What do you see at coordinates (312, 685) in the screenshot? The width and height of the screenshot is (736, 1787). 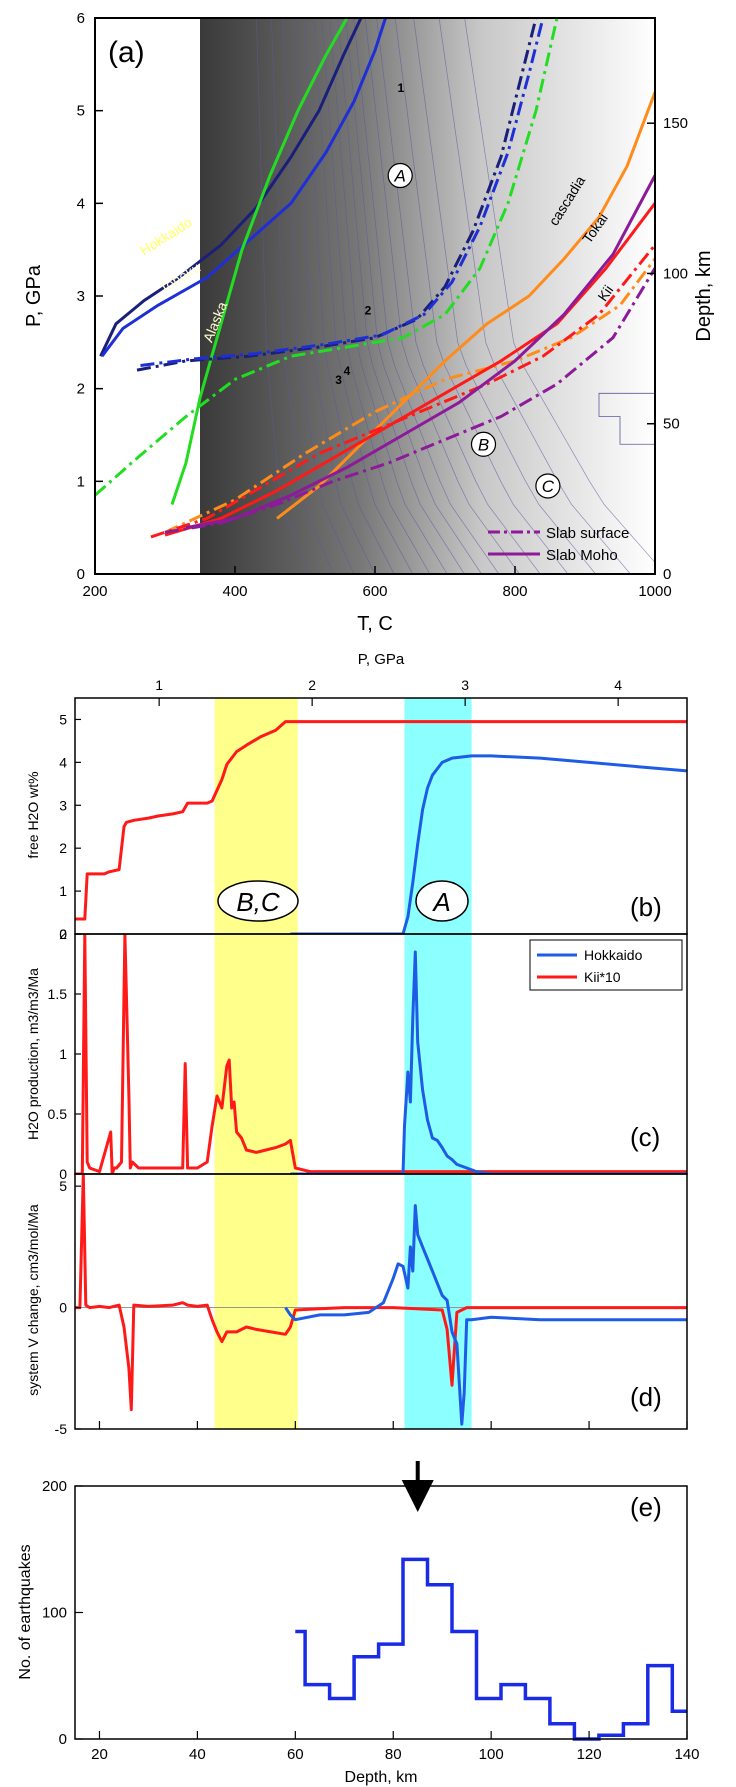 I see `top-tick-label: 2` at bounding box center [312, 685].